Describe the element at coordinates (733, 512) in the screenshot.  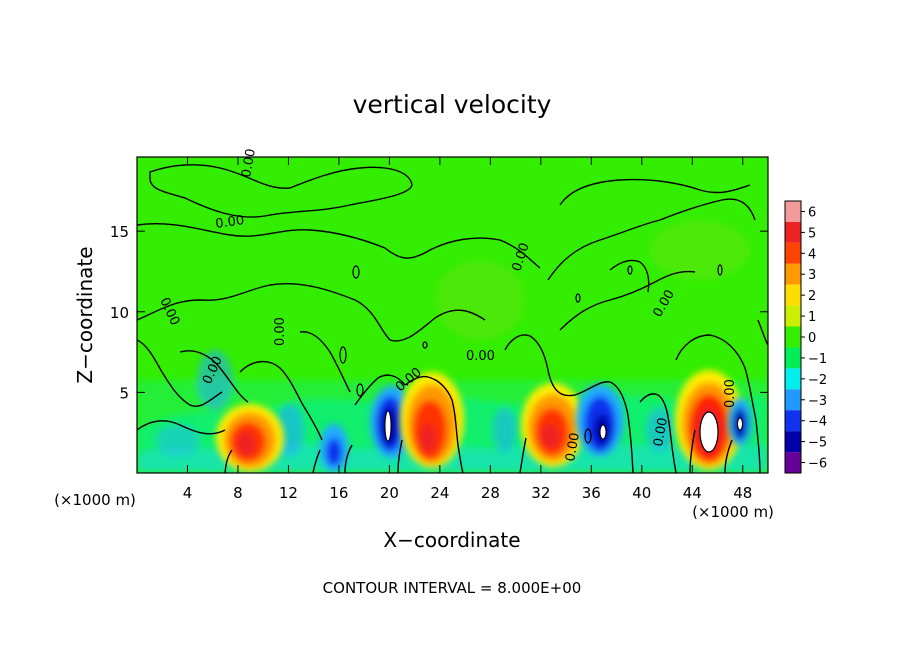
I see `x-unit-label-right: (×1000 m)` at that location.